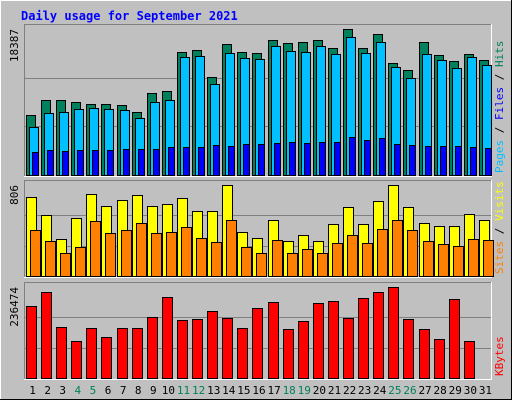 The image size is (512, 400). What do you see at coordinates (108, 390) in the screenshot?
I see `x-tick-label: 6` at bounding box center [108, 390].